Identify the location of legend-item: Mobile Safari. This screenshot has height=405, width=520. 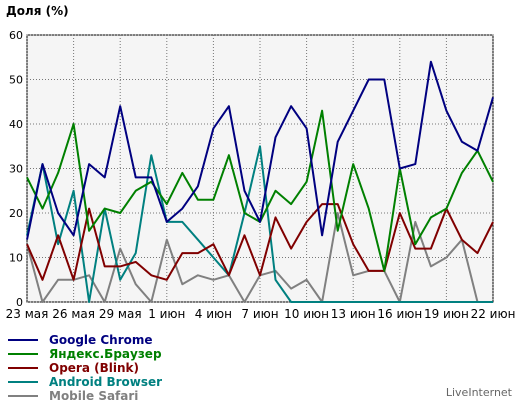
(85, 396).